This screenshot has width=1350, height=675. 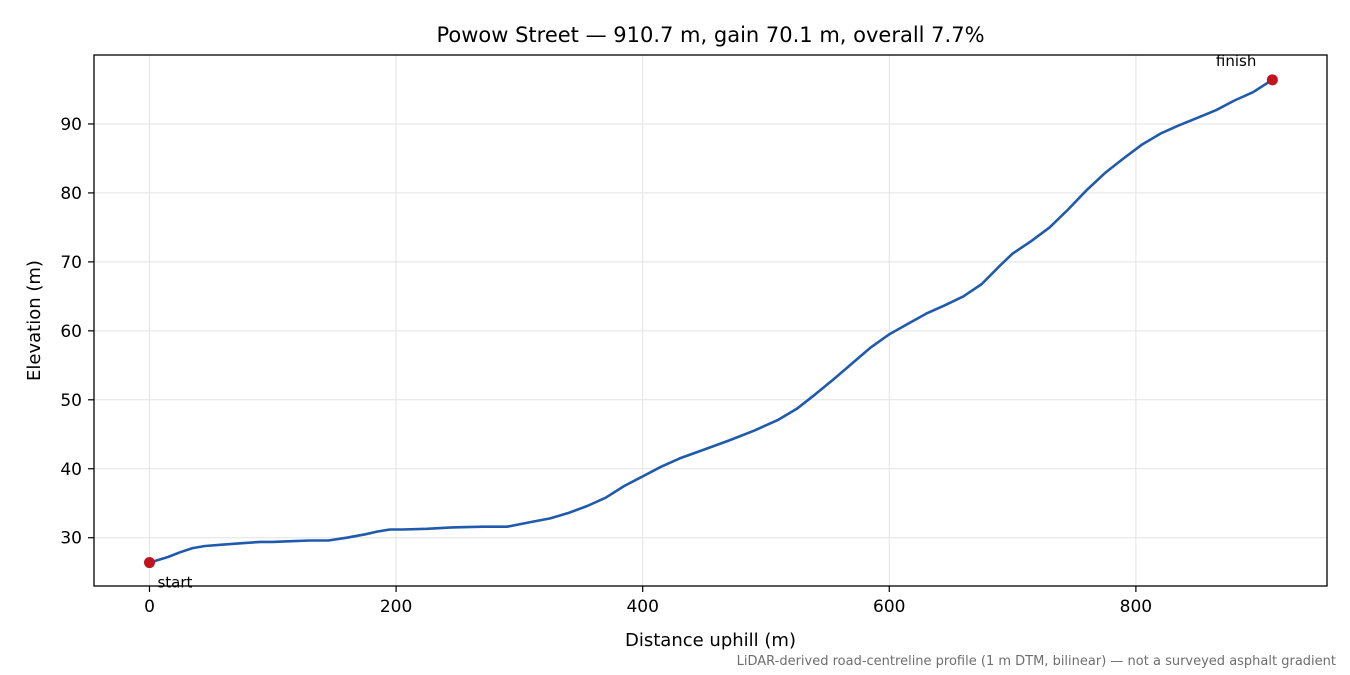 I want to click on y-axis-ticks: 30 40 50 60 70 80 90, so click(x=77, y=332).